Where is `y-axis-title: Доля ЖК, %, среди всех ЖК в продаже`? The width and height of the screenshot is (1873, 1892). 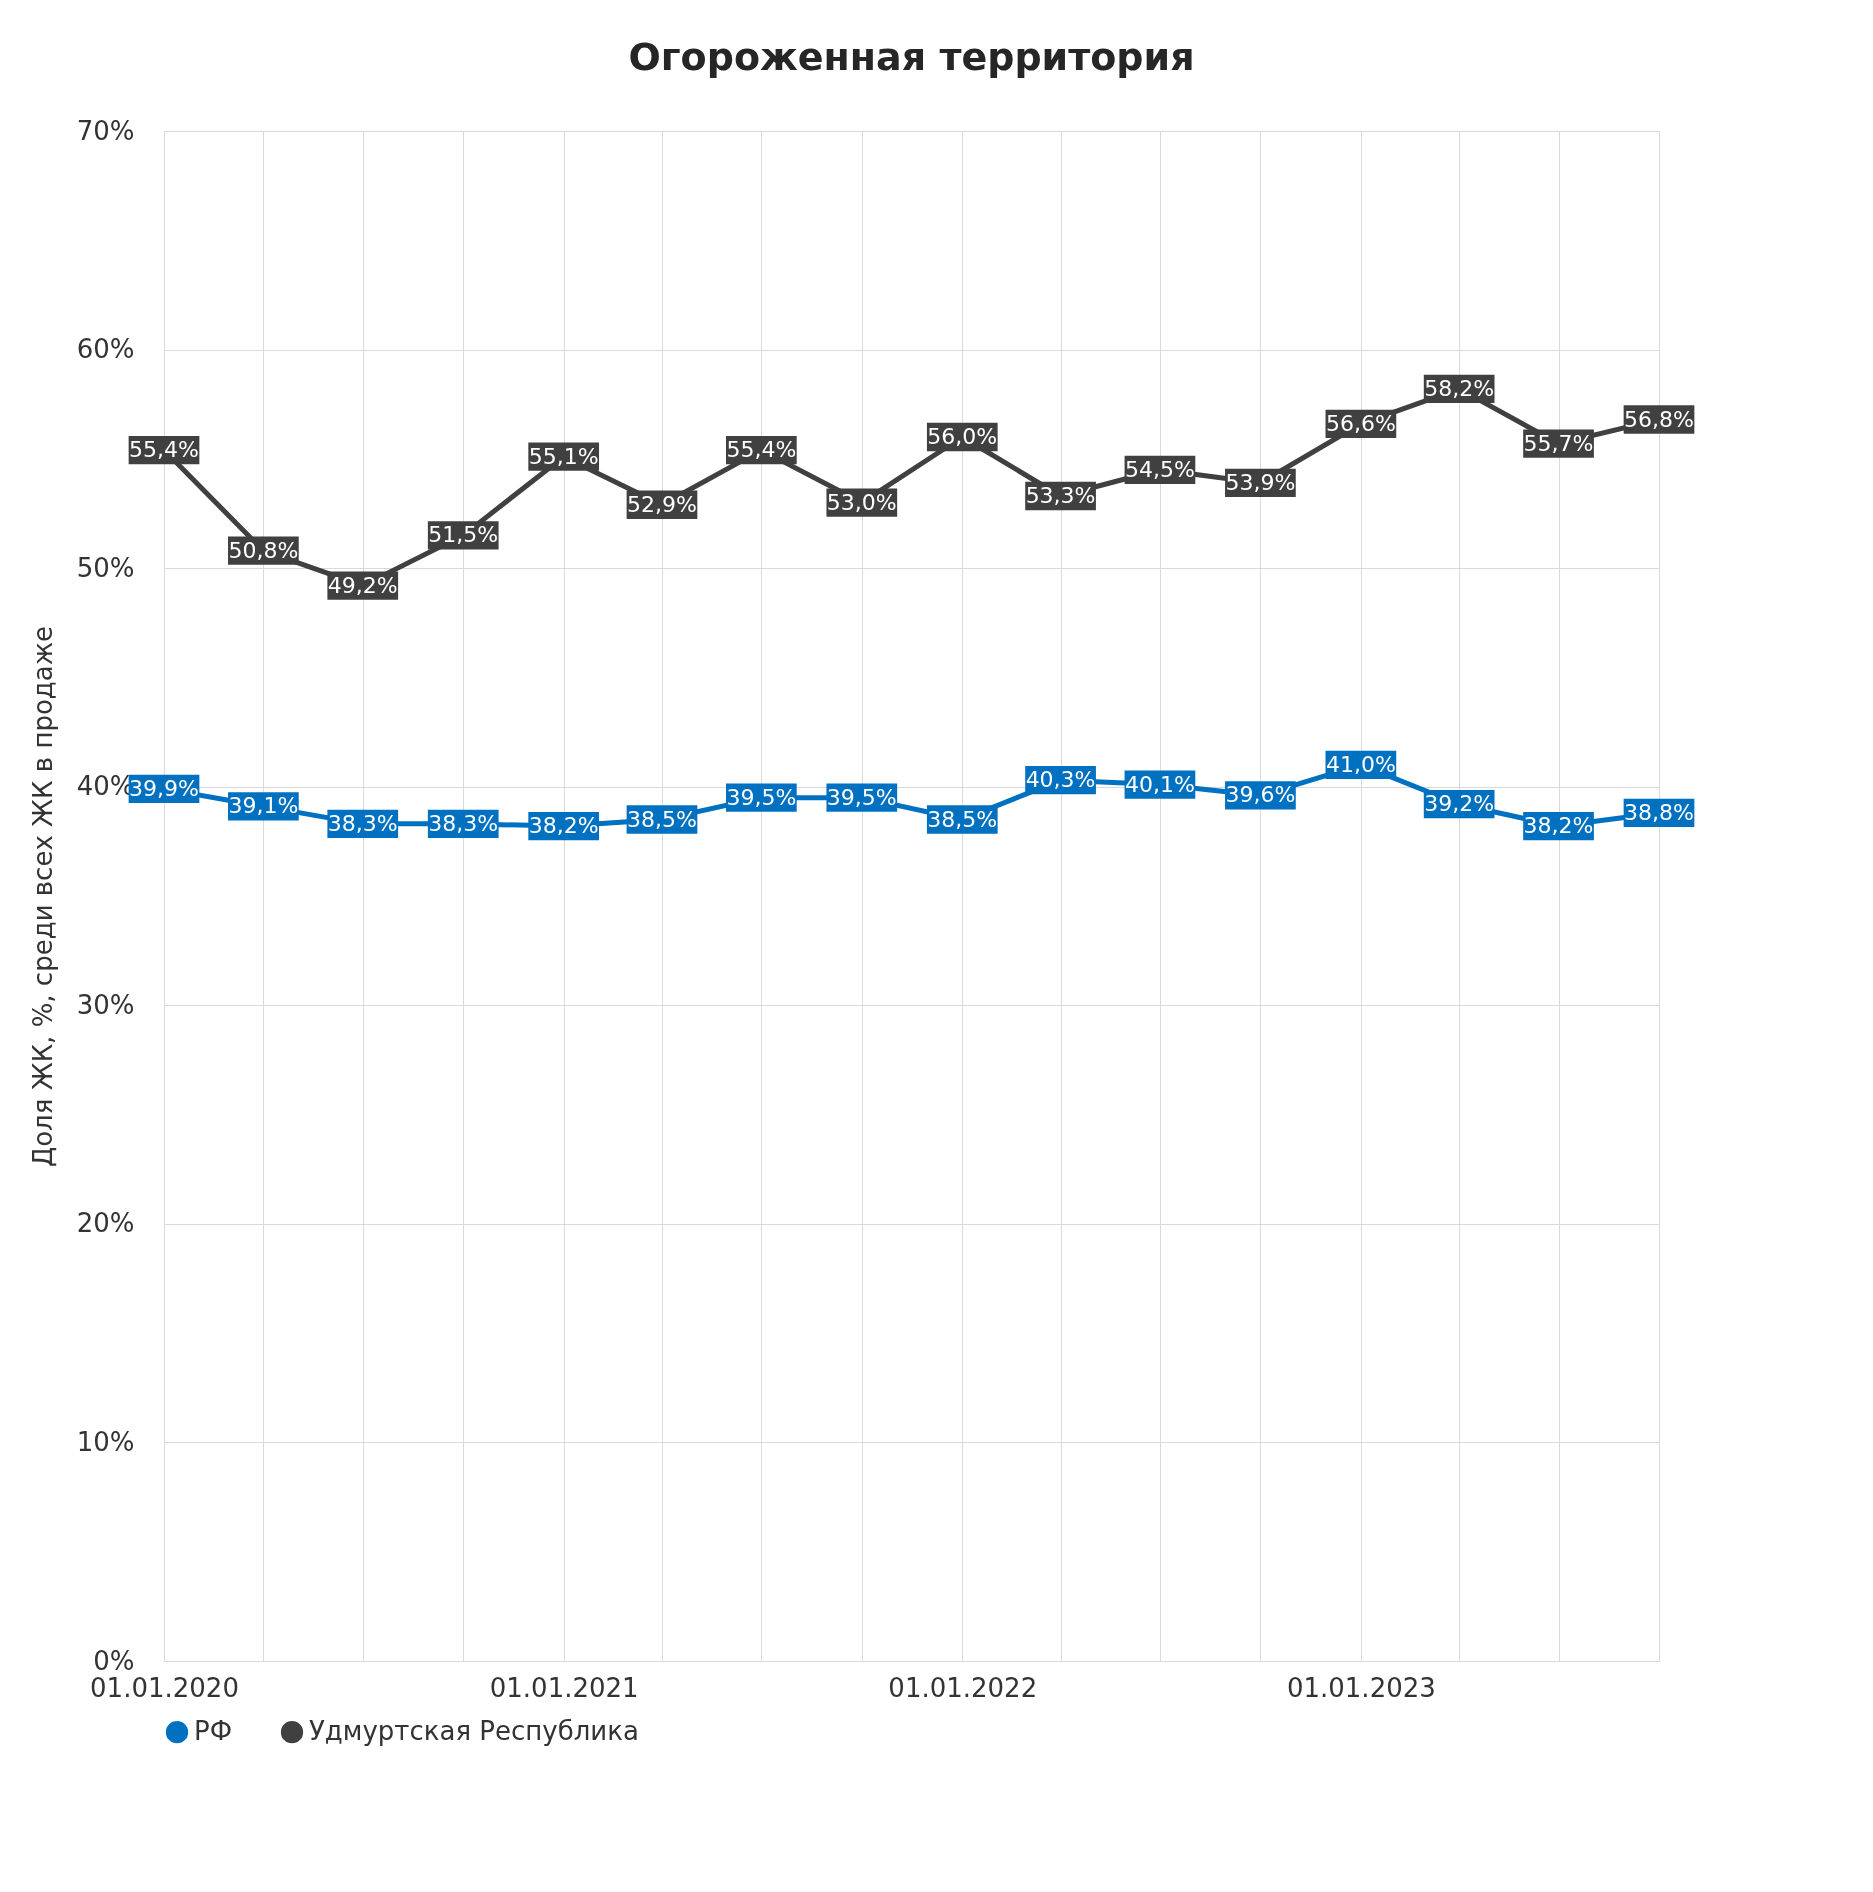
y-axis-title: Доля ЖК, %, среди всех ЖК в продаже is located at coordinates (42, 896).